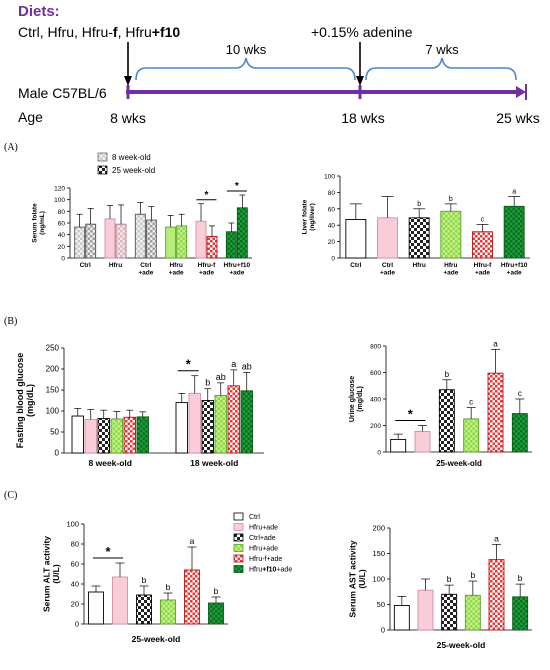 The image size is (550, 670). Describe the element at coordinates (62, 93) in the screenshot. I see `mouse-strain-label: Male C57BL/6` at that location.